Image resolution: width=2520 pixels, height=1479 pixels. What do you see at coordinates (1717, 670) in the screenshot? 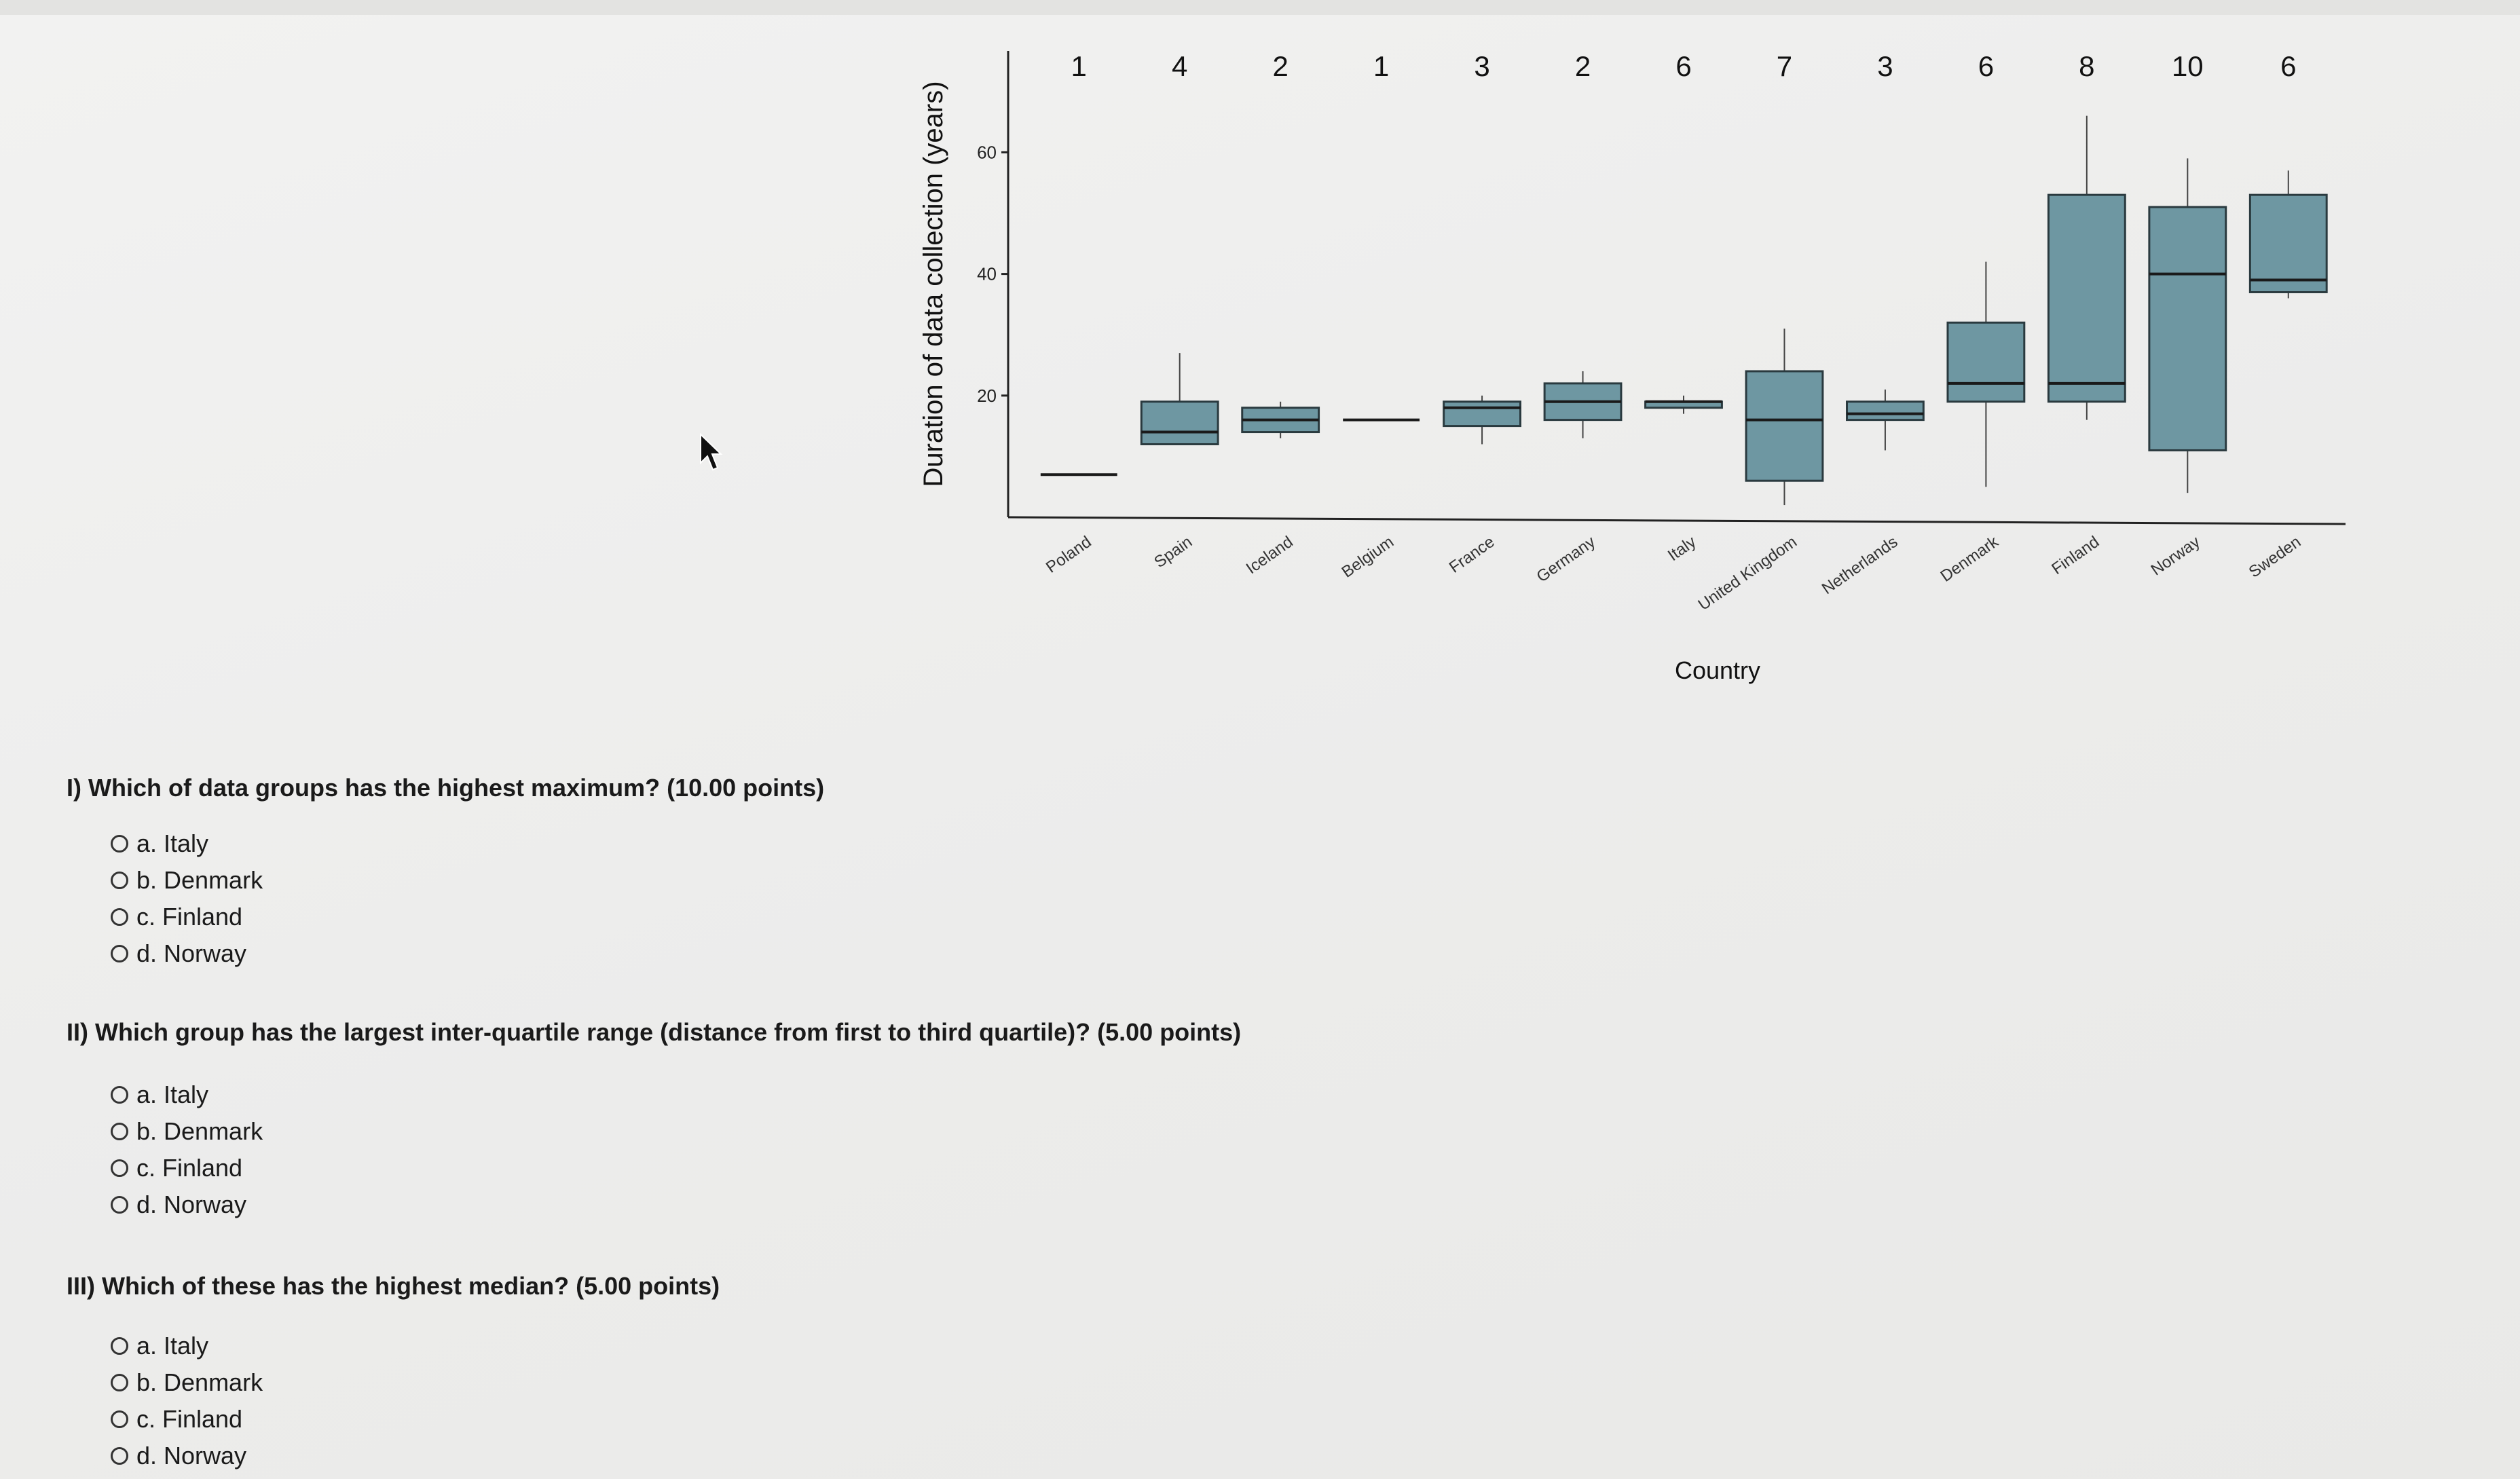
I see `x-axis-title: Country` at bounding box center [1717, 670].